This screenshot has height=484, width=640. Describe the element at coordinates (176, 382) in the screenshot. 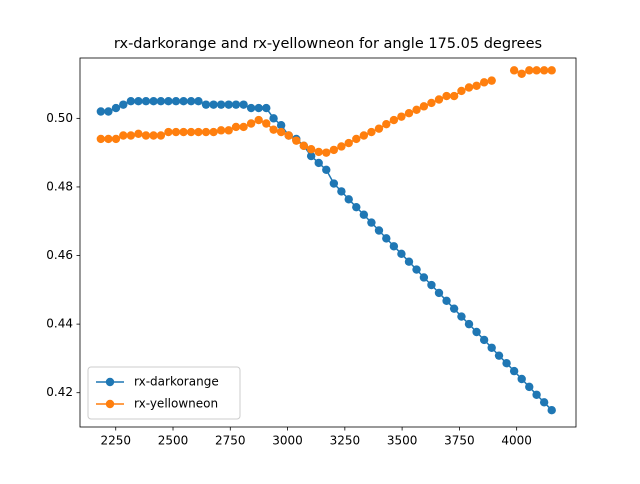

I see `legend-label: rx-darkorange` at that location.